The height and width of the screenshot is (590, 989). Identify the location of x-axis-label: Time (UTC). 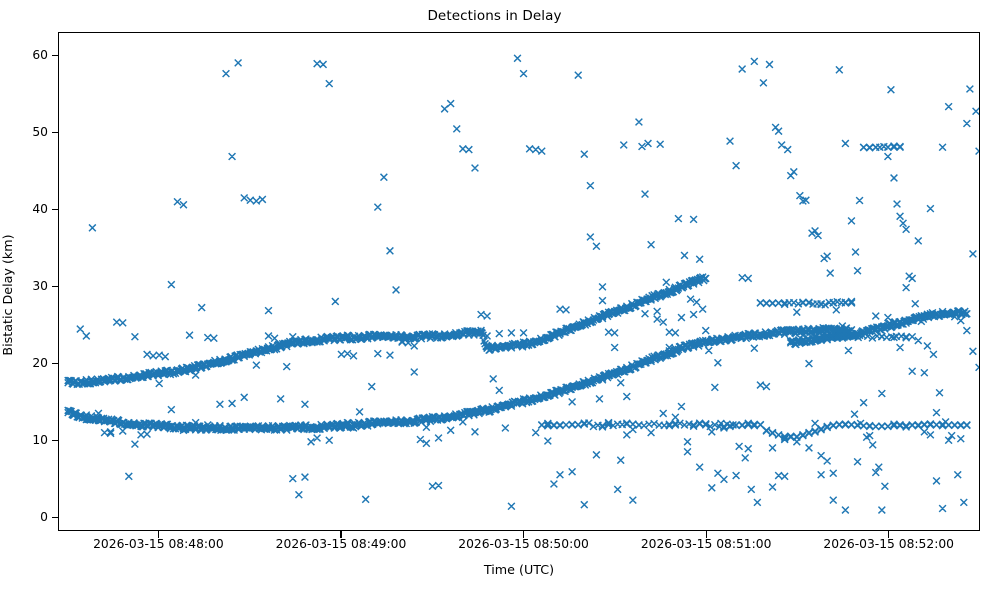
(519, 569).